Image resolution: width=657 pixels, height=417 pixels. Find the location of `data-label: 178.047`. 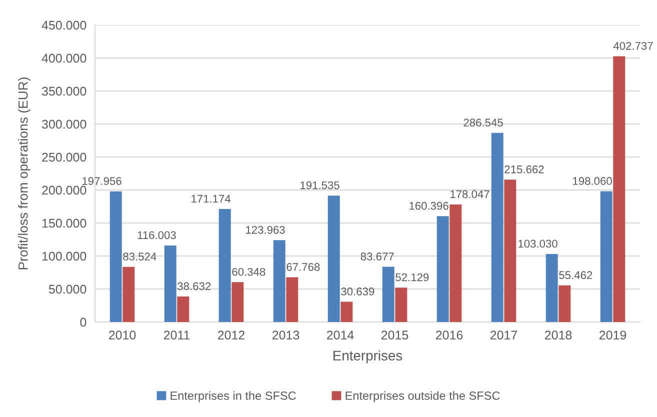

data-label: 178.047 is located at coordinates (470, 194).